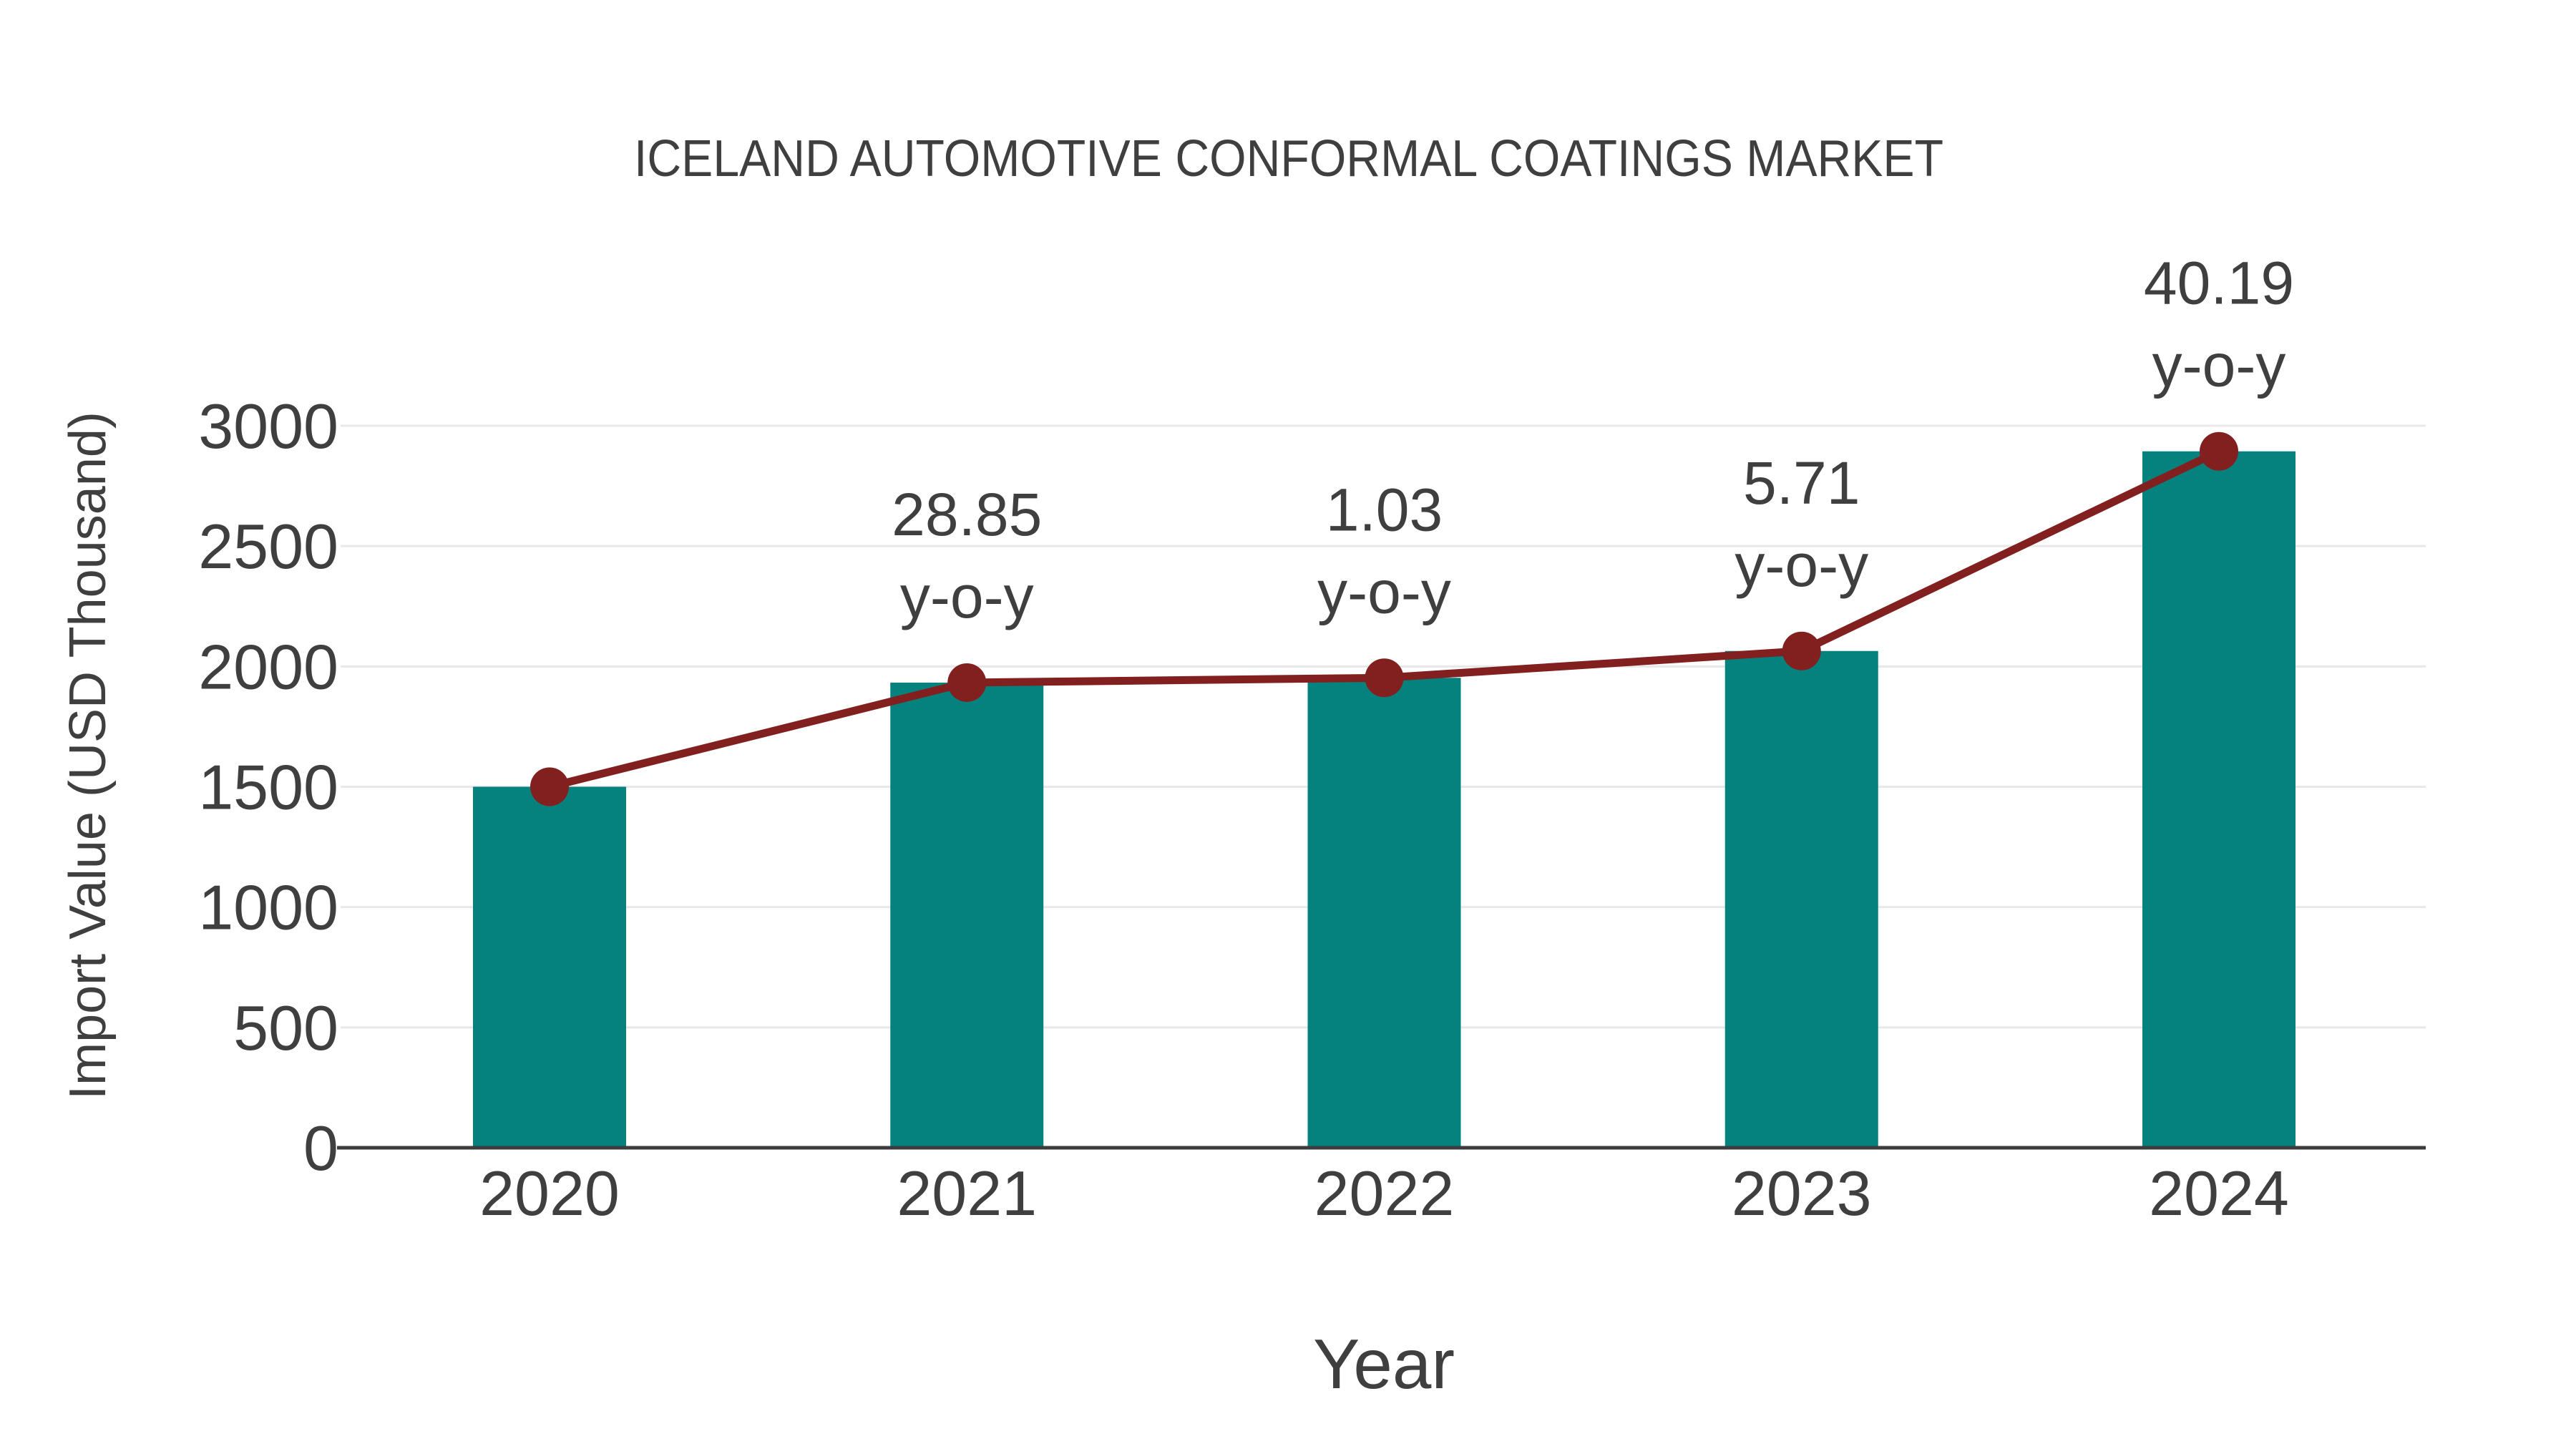  Describe the element at coordinates (268, 426) in the screenshot. I see `y-tick-label-3000: 3000` at that location.